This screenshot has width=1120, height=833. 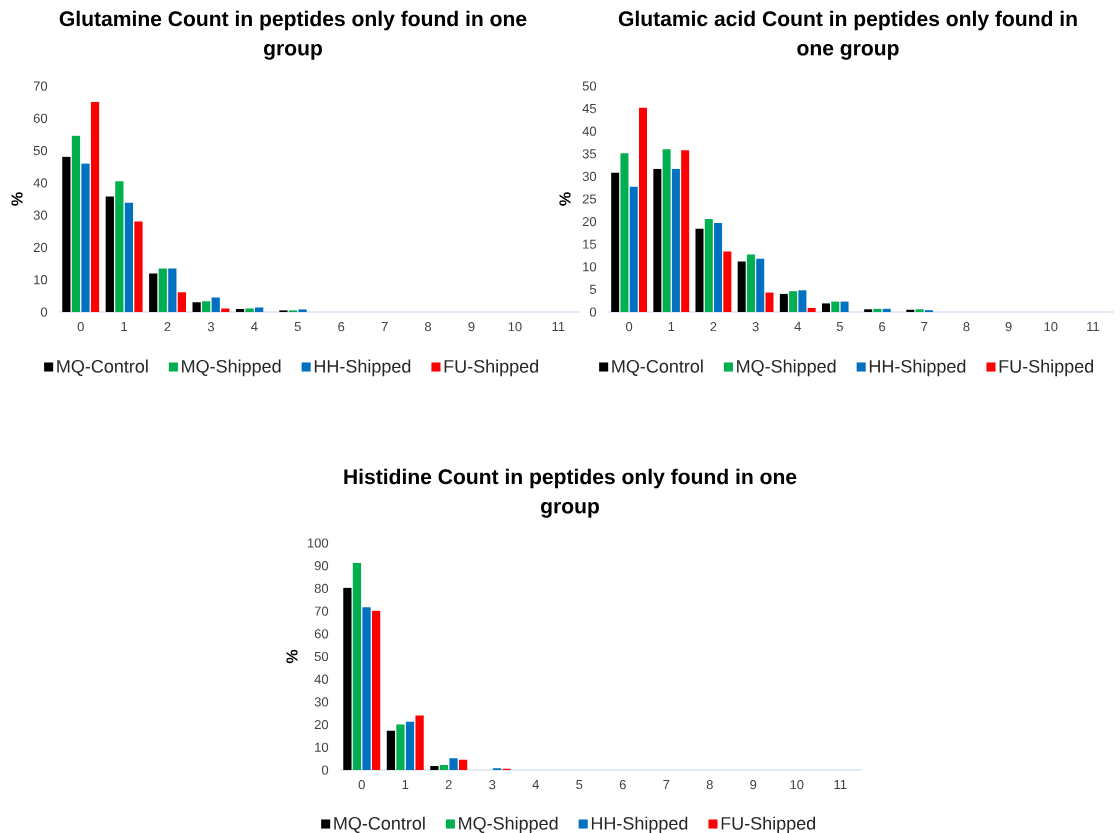 I want to click on y-tick-label: 60, so click(x=321, y=634).